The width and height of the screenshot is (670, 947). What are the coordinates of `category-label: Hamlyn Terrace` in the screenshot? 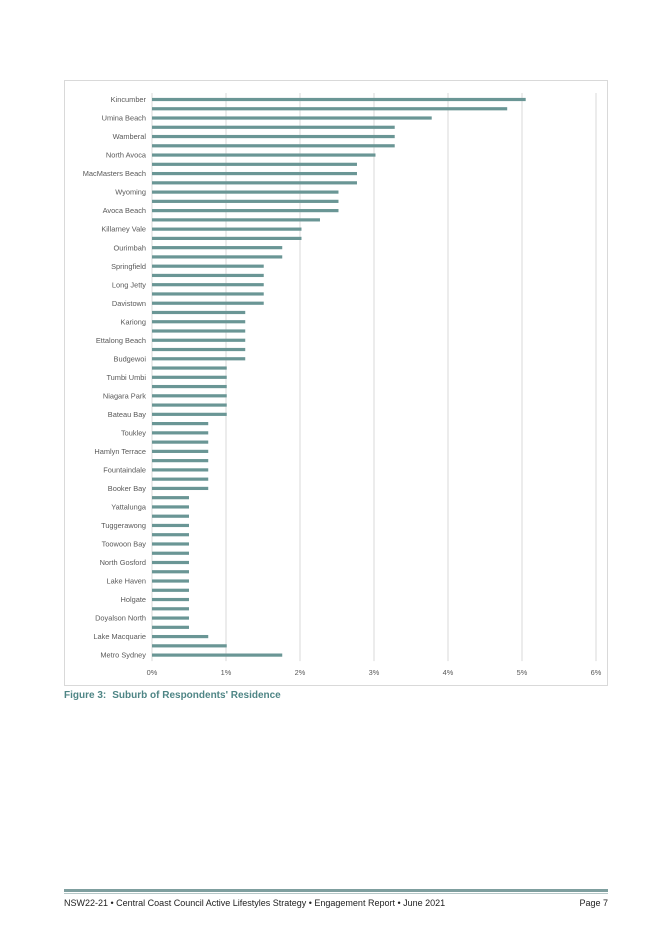 It's located at (120, 451).